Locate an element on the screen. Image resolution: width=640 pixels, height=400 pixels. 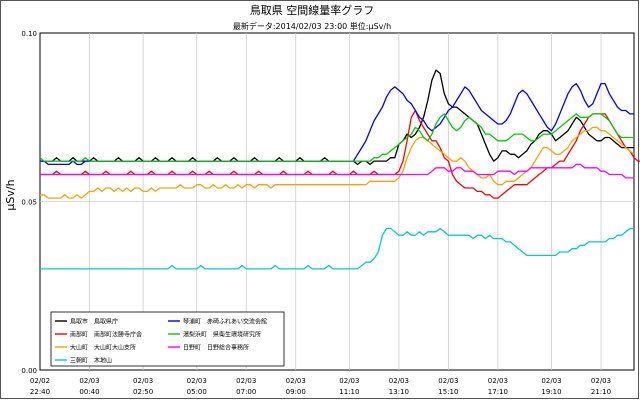
x-tick-label: 07:00 is located at coordinates (246, 392).